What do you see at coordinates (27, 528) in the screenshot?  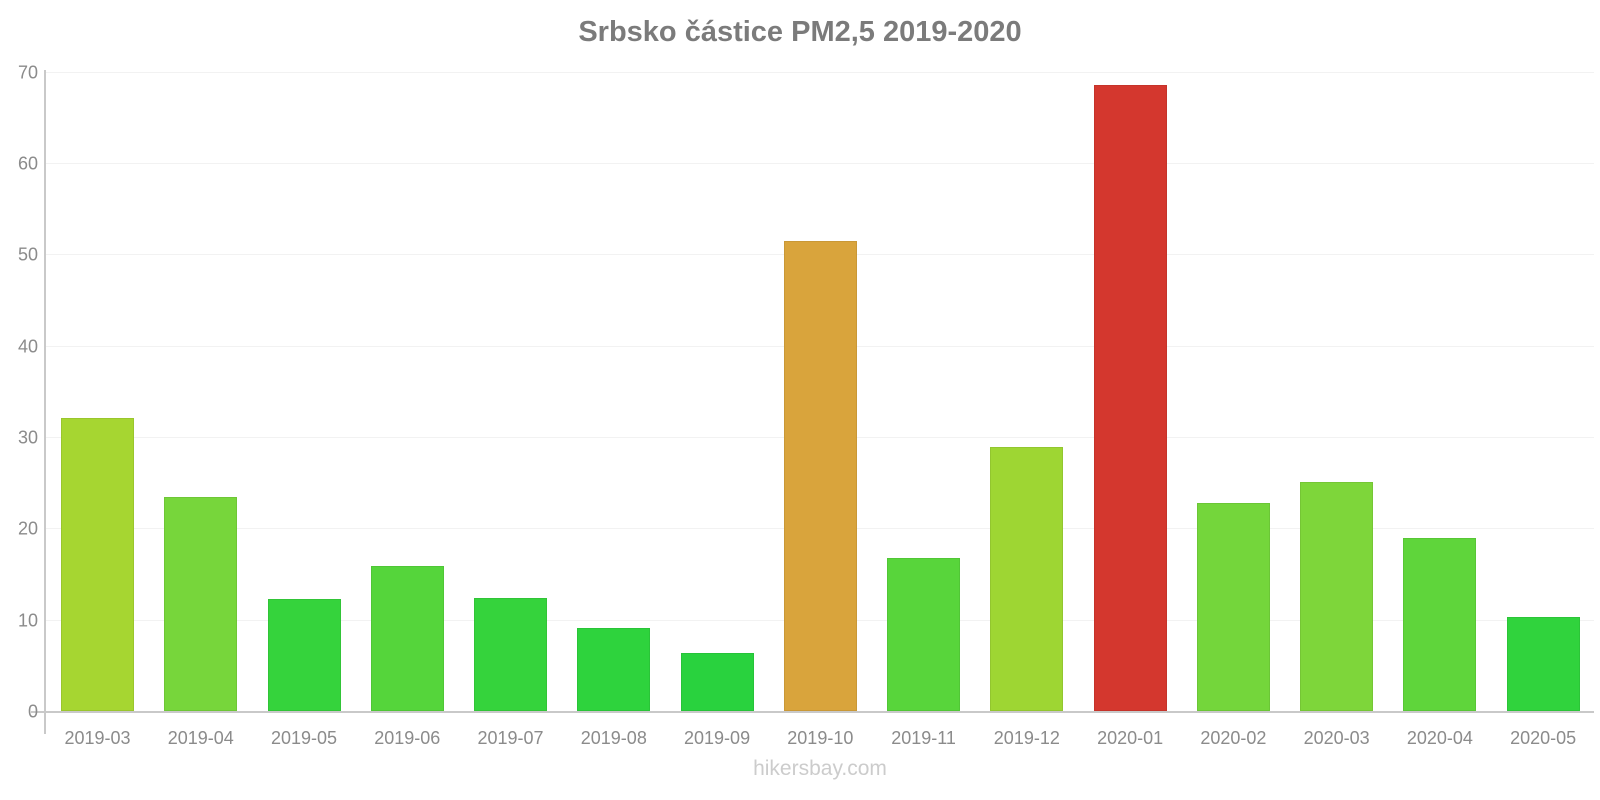 I see `y-tick-label-20: 20` at bounding box center [27, 528].